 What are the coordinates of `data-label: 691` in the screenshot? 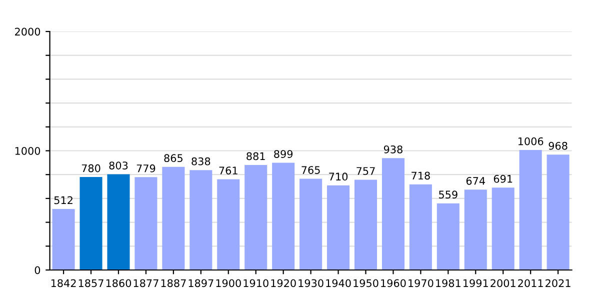 It's located at (503, 178).